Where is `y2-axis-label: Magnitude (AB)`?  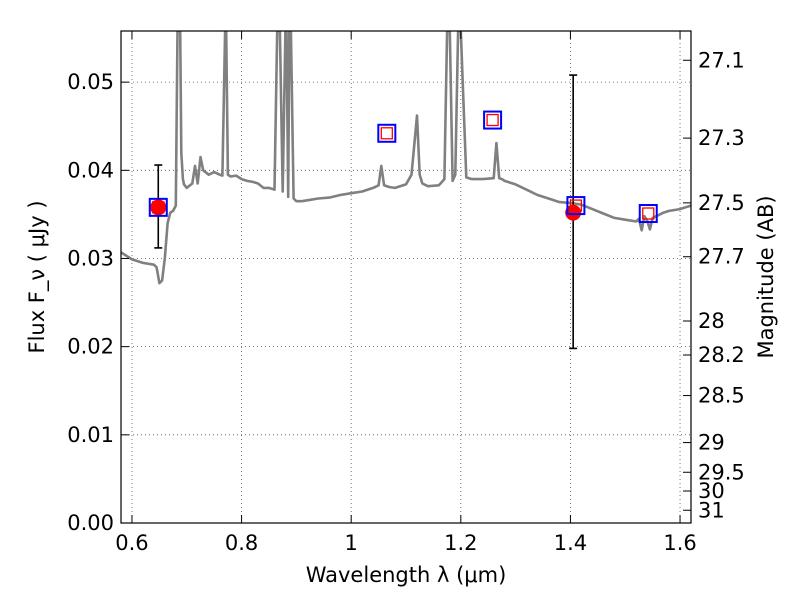 y2-axis-label: Magnitude (AB) is located at coordinates (766, 276).